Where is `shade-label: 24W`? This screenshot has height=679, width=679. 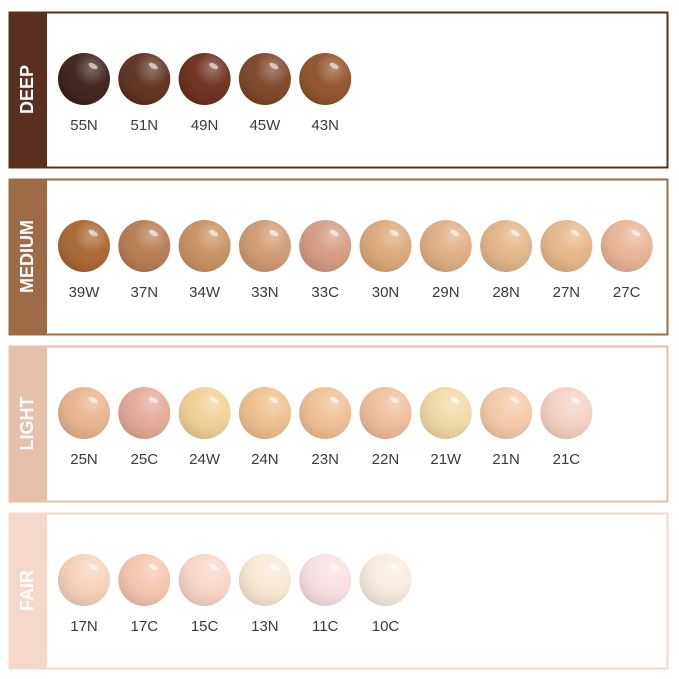
shade-label: 24W is located at coordinates (205, 459).